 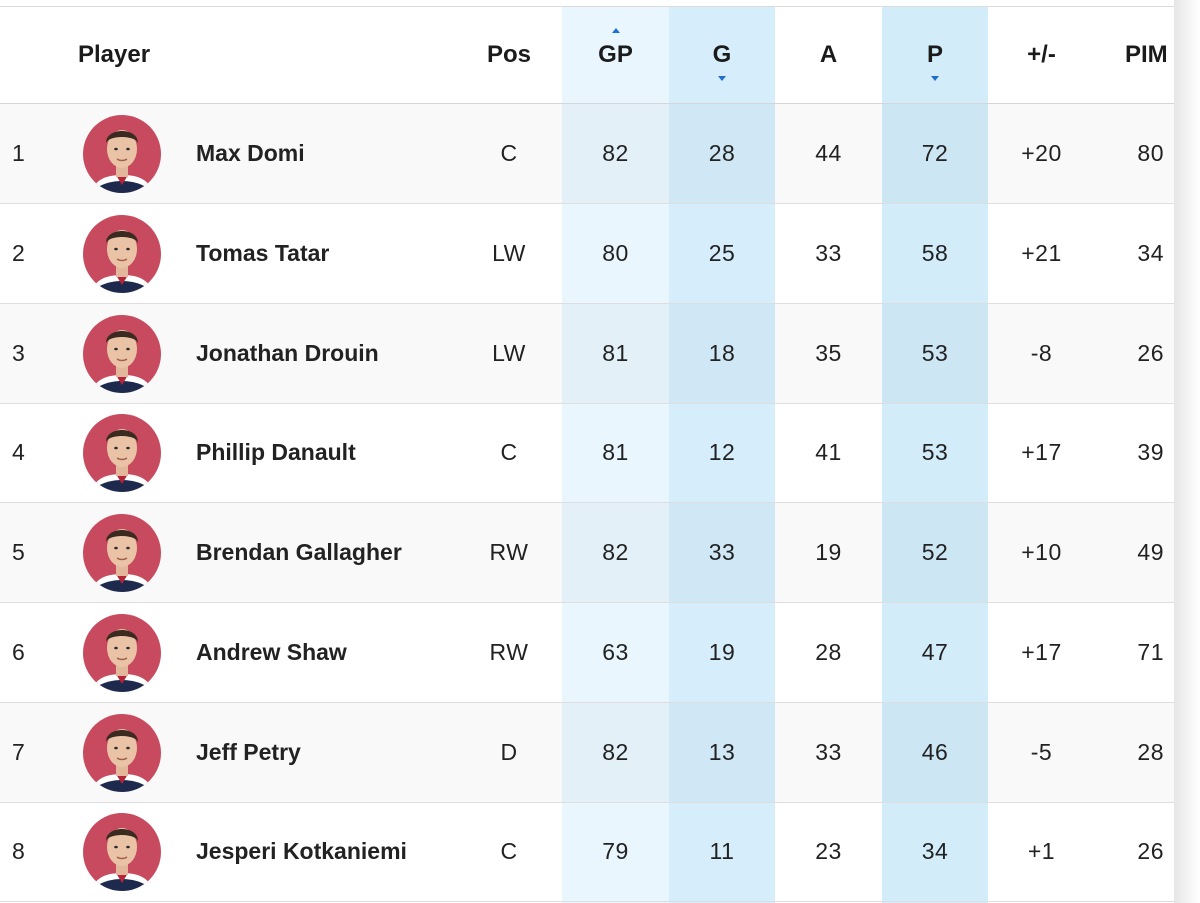 I want to click on p-column-highlight, so click(x=935, y=455).